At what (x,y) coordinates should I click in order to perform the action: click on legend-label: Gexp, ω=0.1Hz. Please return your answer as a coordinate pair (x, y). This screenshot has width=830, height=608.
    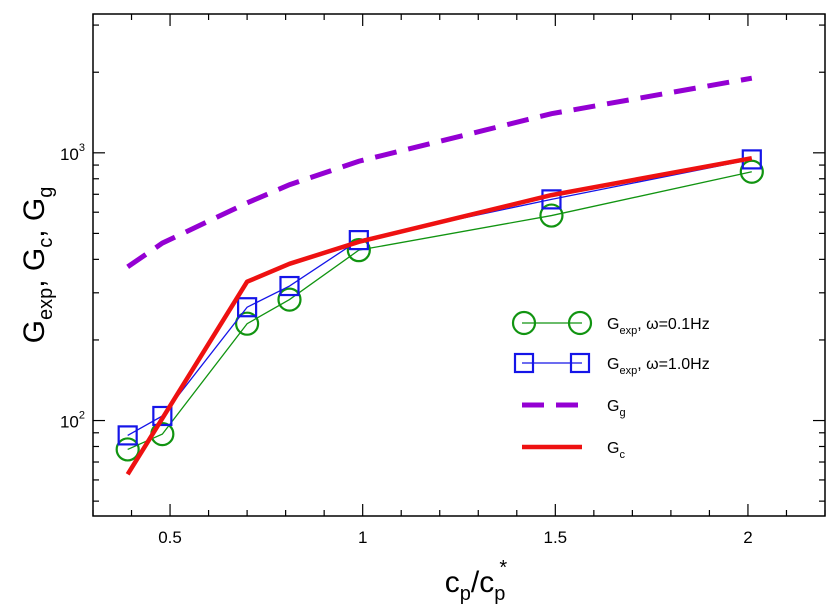
    Looking at the image, I should click on (658, 326).